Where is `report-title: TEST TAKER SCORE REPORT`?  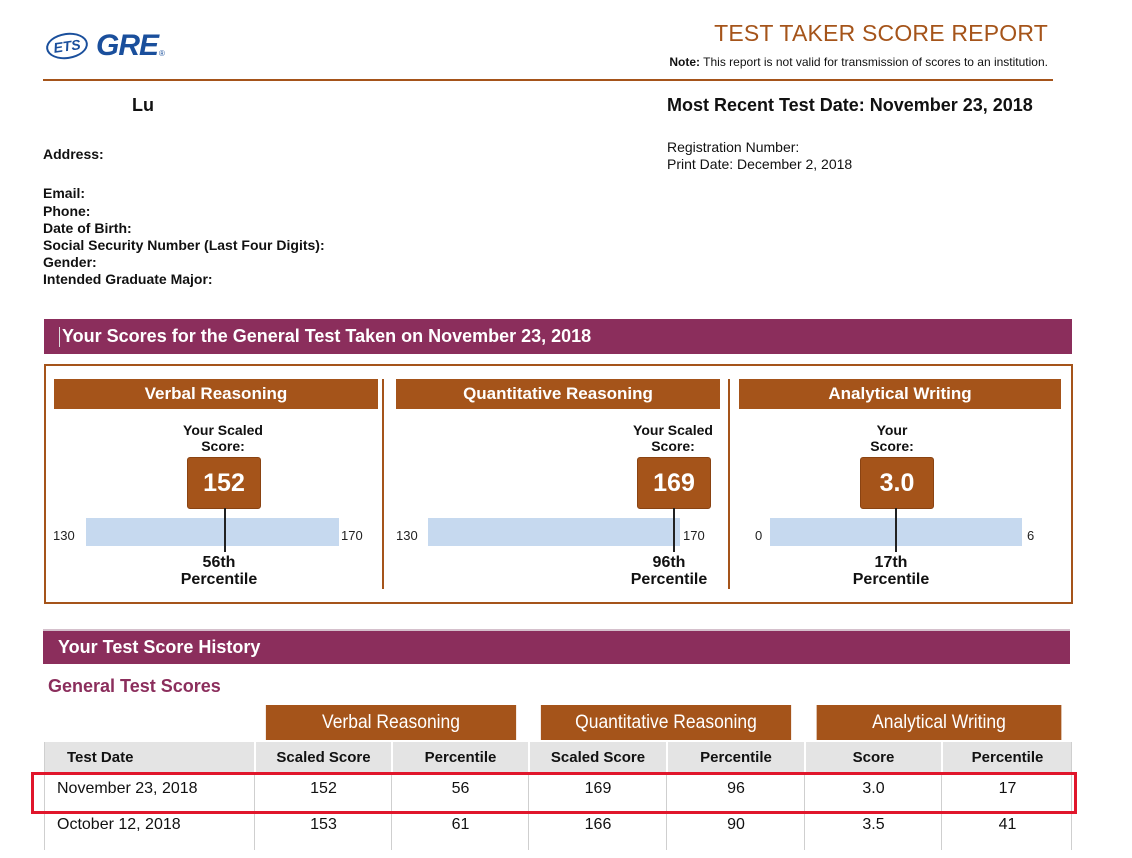 report-title: TEST TAKER SCORE REPORT is located at coordinates (881, 33).